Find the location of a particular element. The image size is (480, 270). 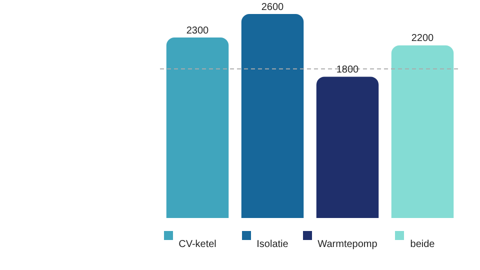

x-tick-label: Isolatie is located at coordinates (272, 244).